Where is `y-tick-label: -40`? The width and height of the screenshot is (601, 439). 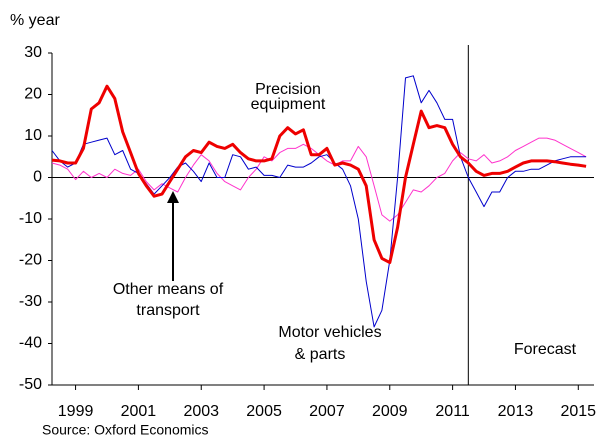
y-tick-label: -40 is located at coordinates (30, 343).